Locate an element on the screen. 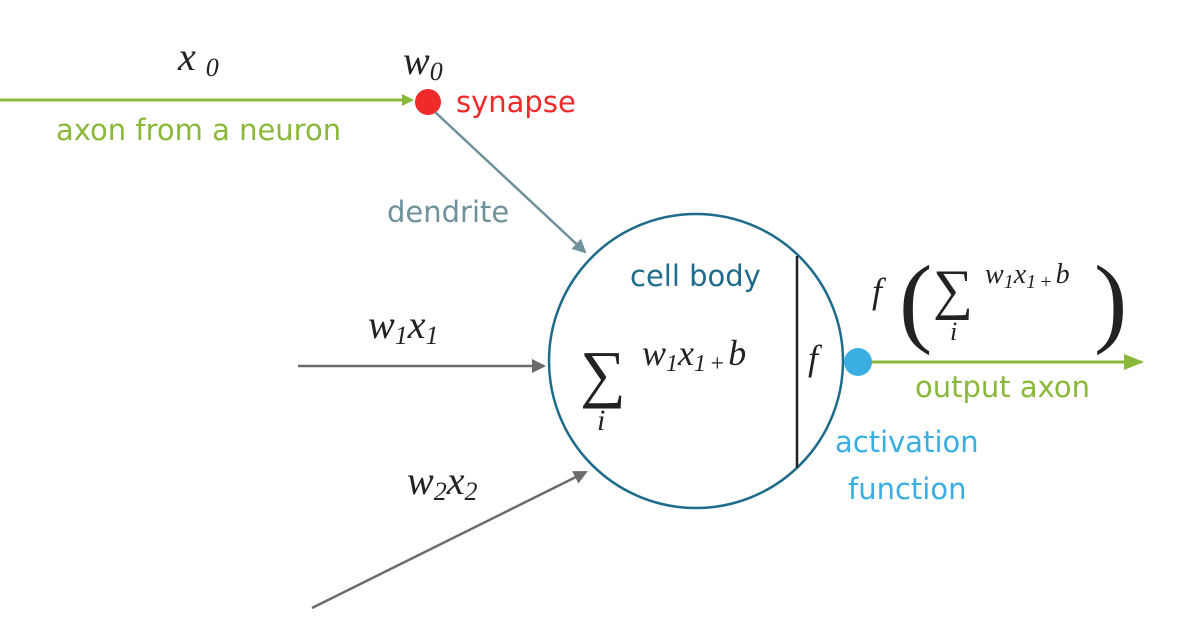 This screenshot has width=1189, height=625. output-sum-index: i is located at coordinates (953, 331).